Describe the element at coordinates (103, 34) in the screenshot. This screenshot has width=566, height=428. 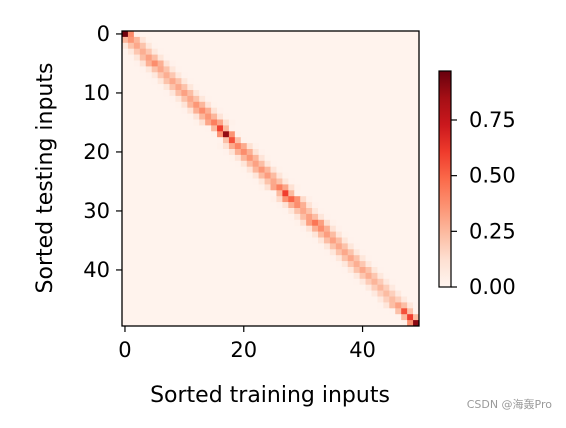
I see `y-tick-label: 0` at that location.